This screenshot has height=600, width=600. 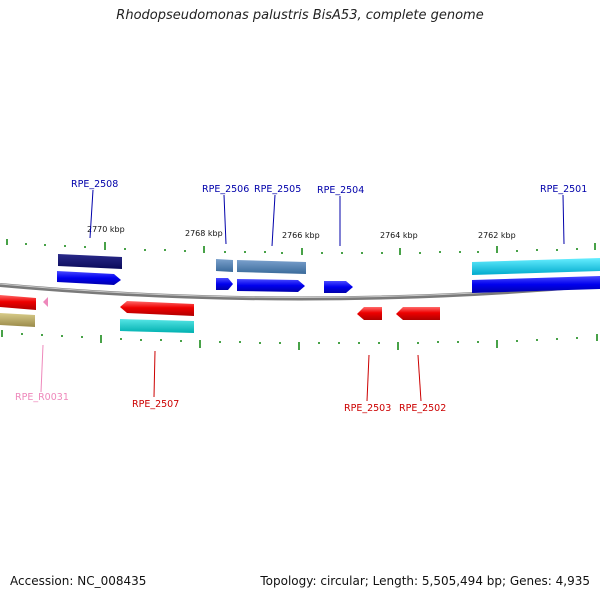 I want to click on gene-arrow-left-edge, so click(x=18, y=302).